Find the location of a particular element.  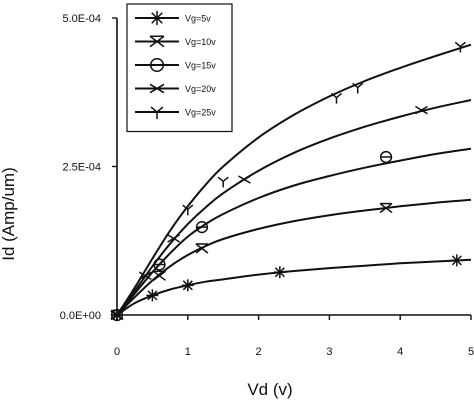

x-tick-label: 0 is located at coordinates (117, 352).